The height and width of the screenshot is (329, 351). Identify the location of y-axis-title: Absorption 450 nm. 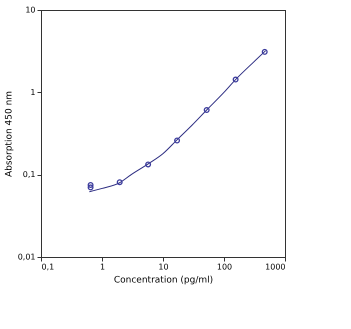
(9, 134).